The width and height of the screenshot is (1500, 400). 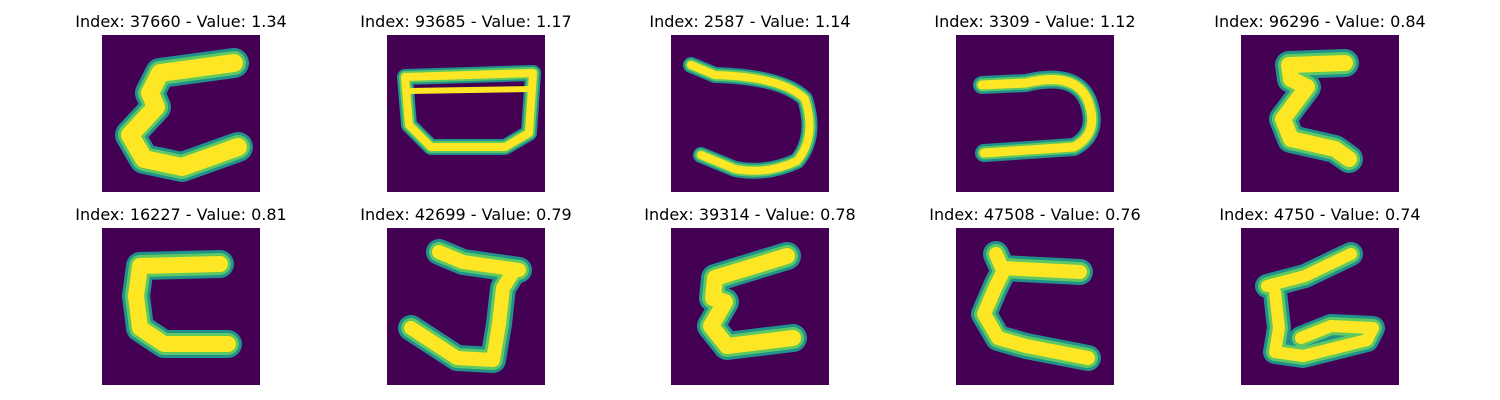 I want to click on panel-10: Index: 4750 - Value: 0.74, so click(x=1320, y=294).